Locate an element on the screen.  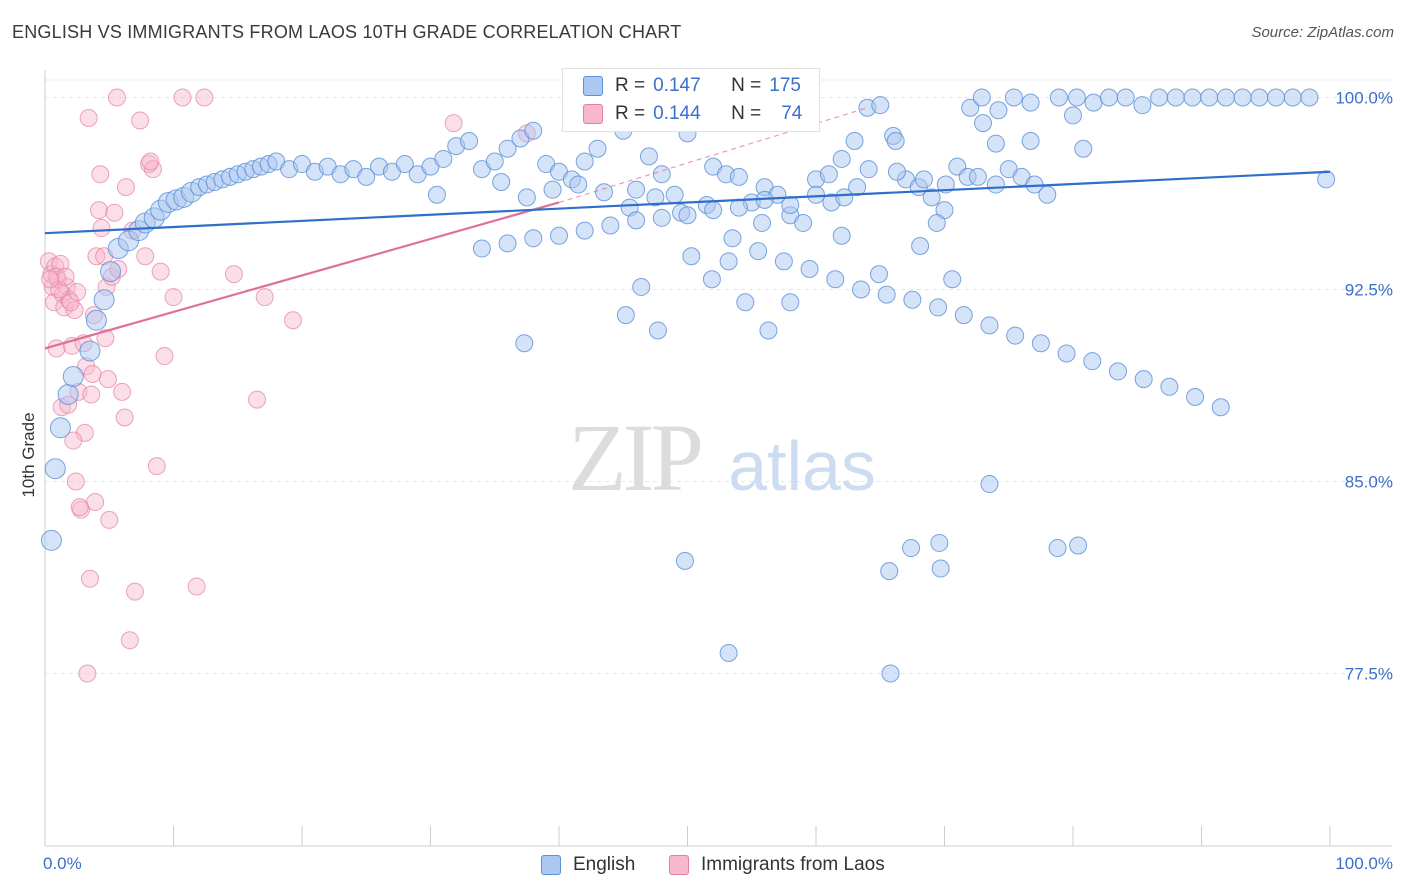
y-axis-label: 10th Grade is located at coordinates (28, 454).